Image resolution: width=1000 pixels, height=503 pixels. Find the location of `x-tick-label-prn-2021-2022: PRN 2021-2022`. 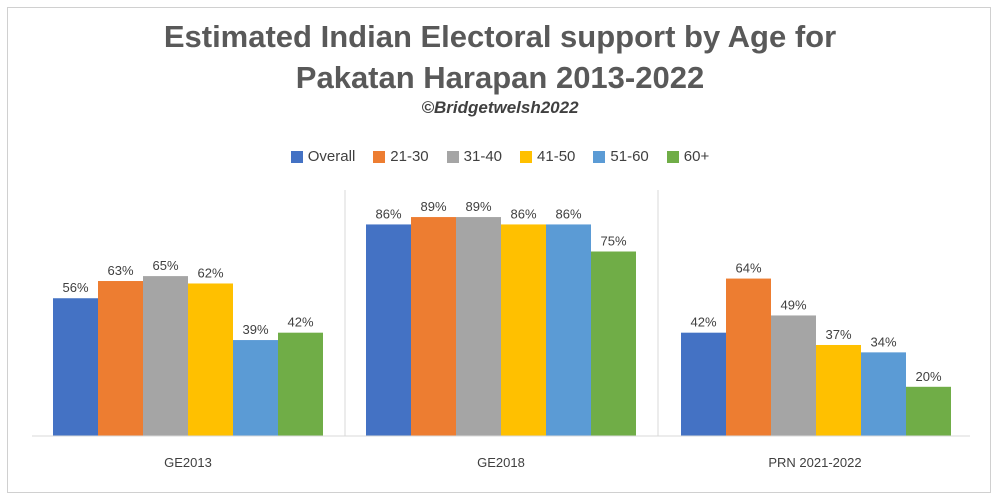

x-tick-label-prn-2021-2022: PRN 2021-2022 is located at coordinates (814, 462).